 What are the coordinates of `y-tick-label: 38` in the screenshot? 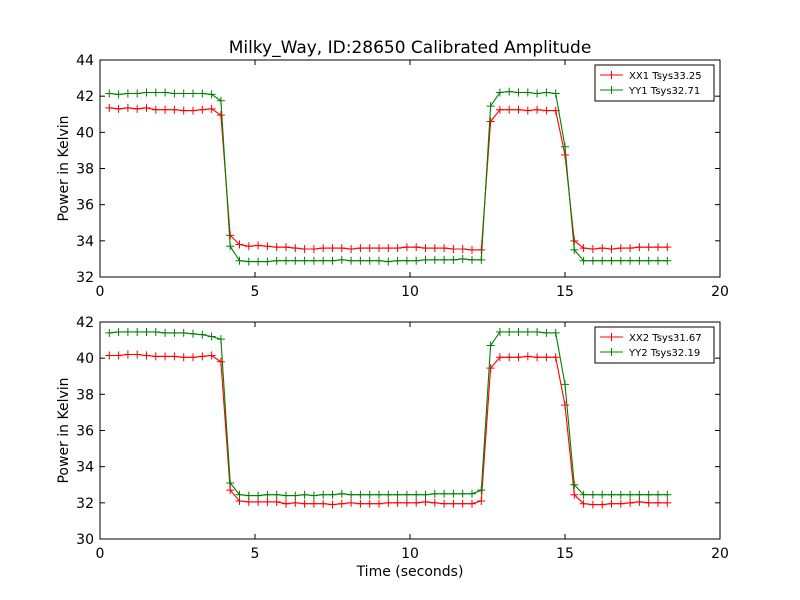 It's located at (85, 170).